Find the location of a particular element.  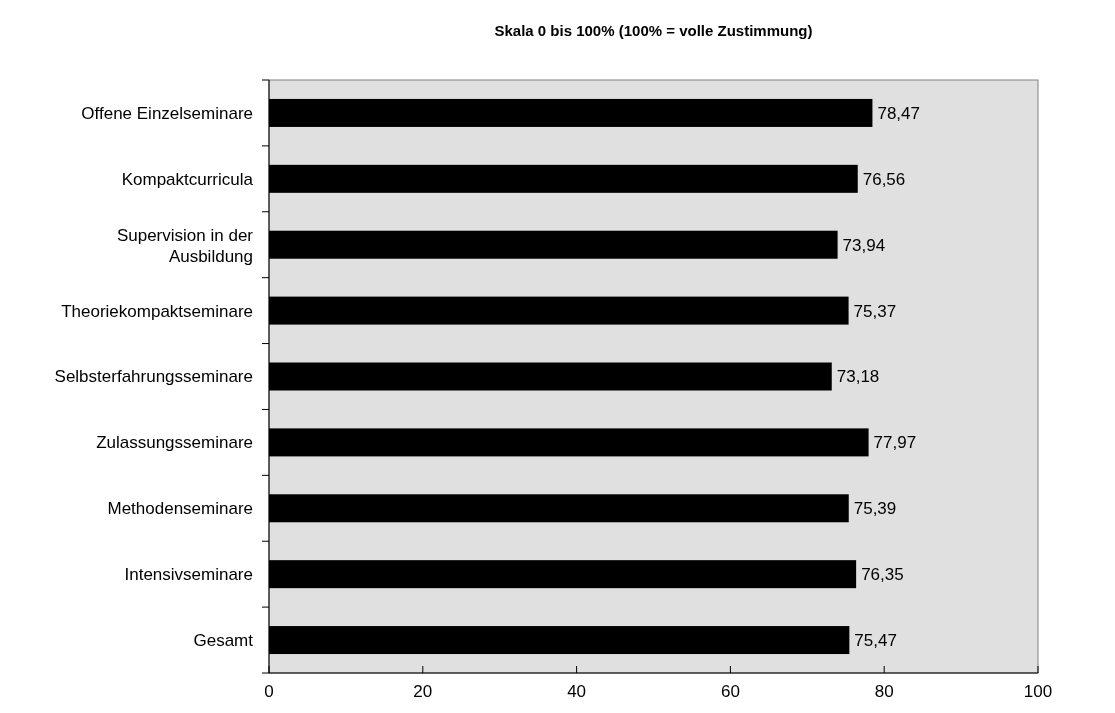

data-label: 73,18 is located at coordinates (858, 377).